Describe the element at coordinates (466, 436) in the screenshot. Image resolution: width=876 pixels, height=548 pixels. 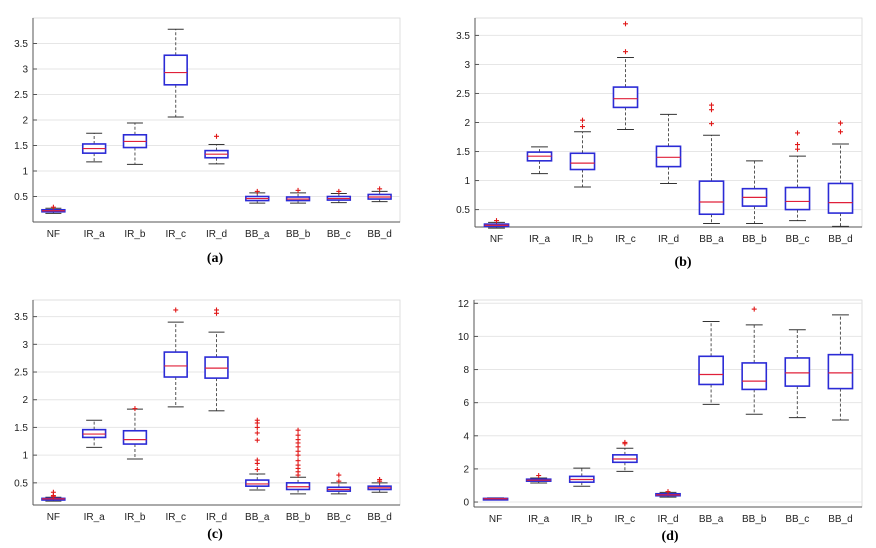
I see `y-tick-label: 4` at that location.